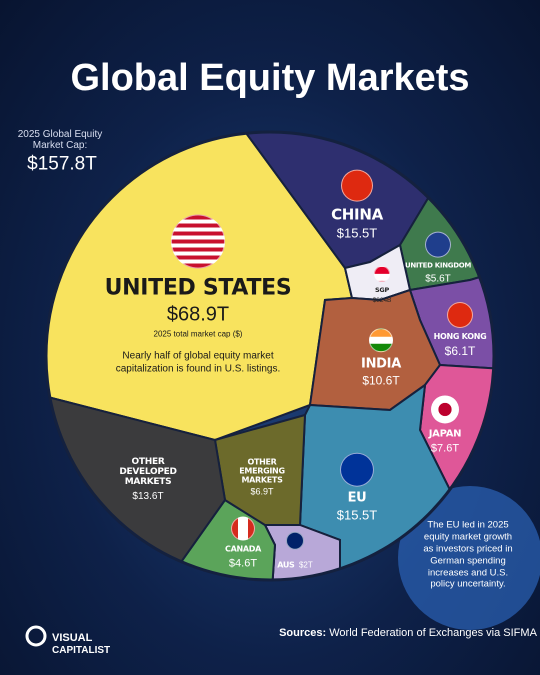  I want to click on category-label: OTHER EMERGING MARKETS, so click(262, 470).